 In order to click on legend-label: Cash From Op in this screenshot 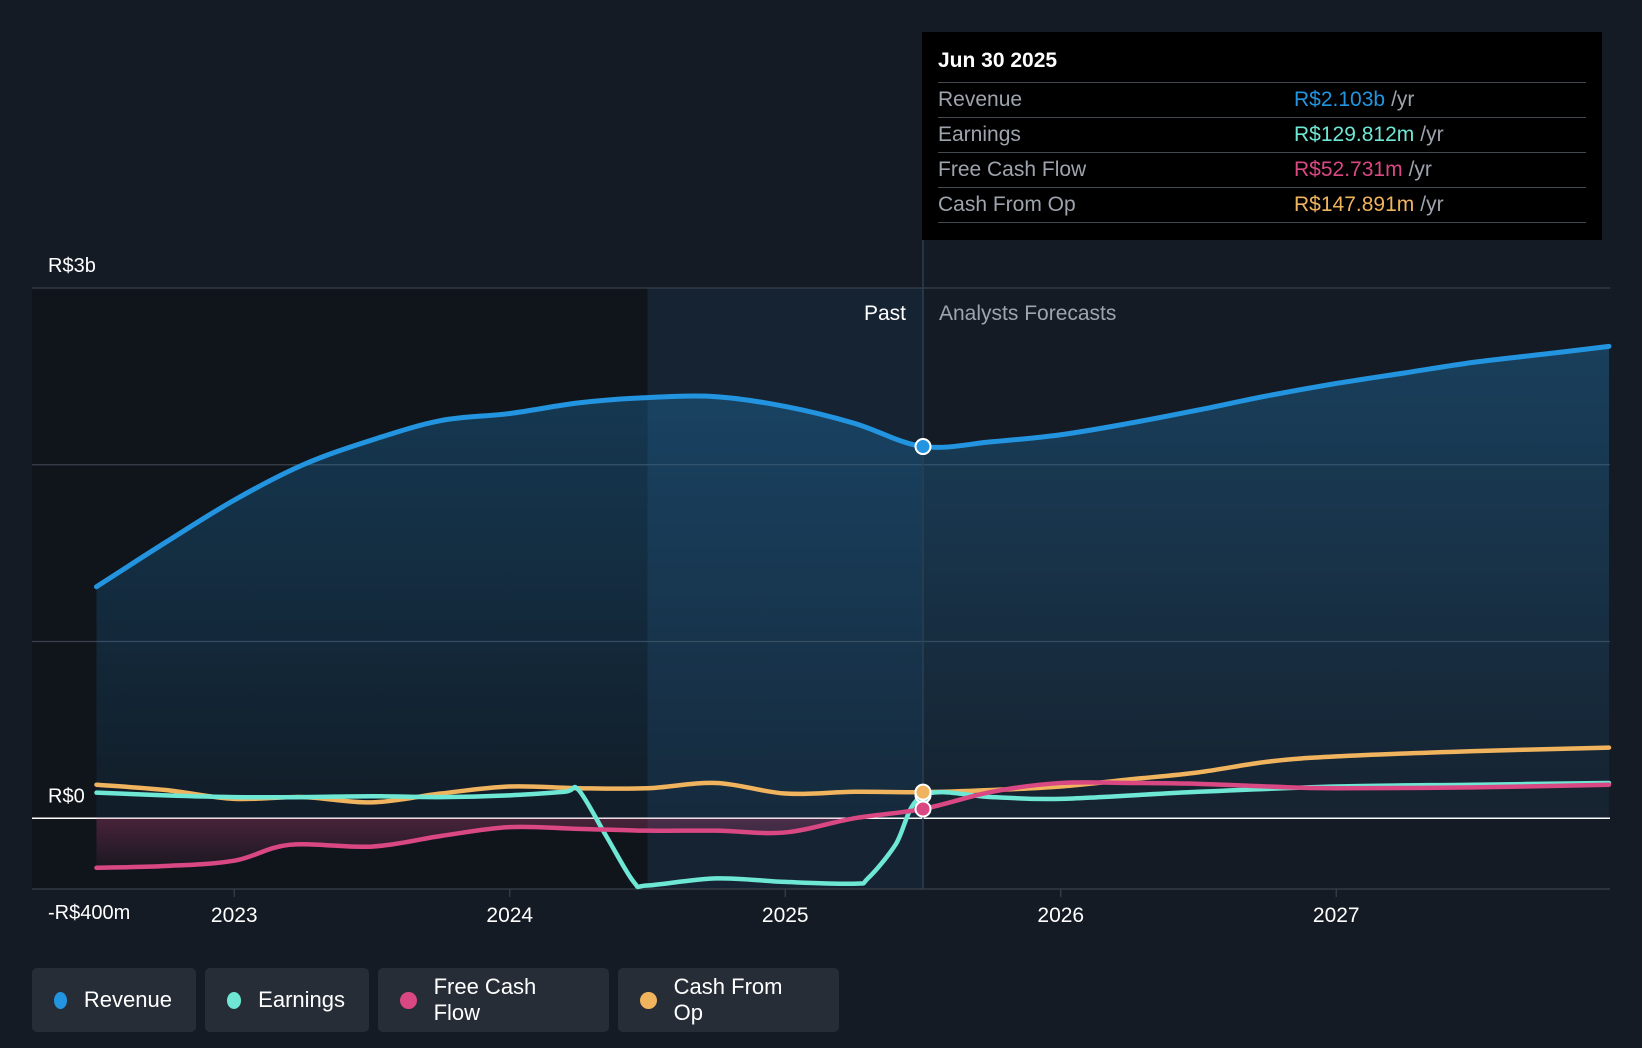, I will do `click(728, 999)`.